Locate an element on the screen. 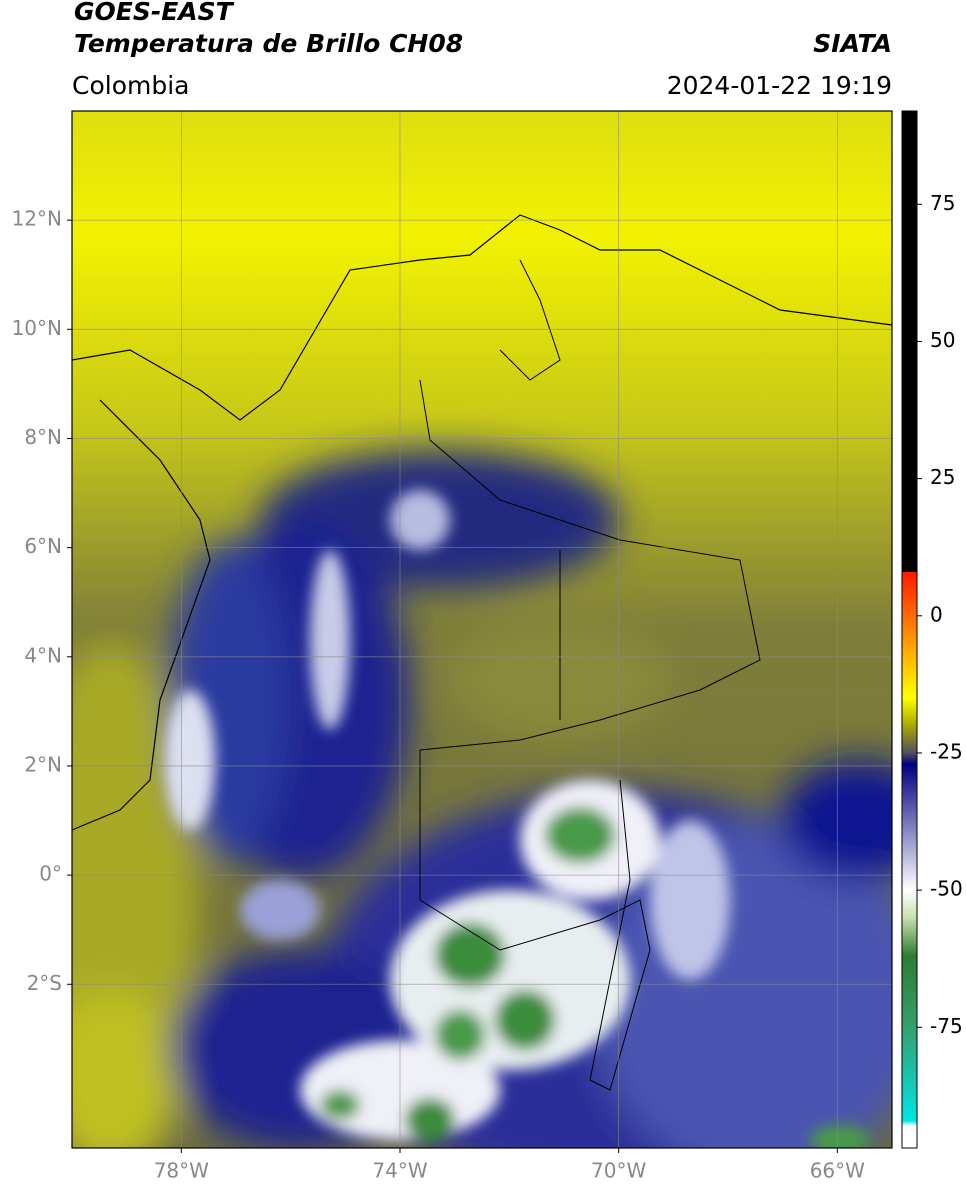  colorbar-tick-label: 0 is located at coordinates (936, 614).